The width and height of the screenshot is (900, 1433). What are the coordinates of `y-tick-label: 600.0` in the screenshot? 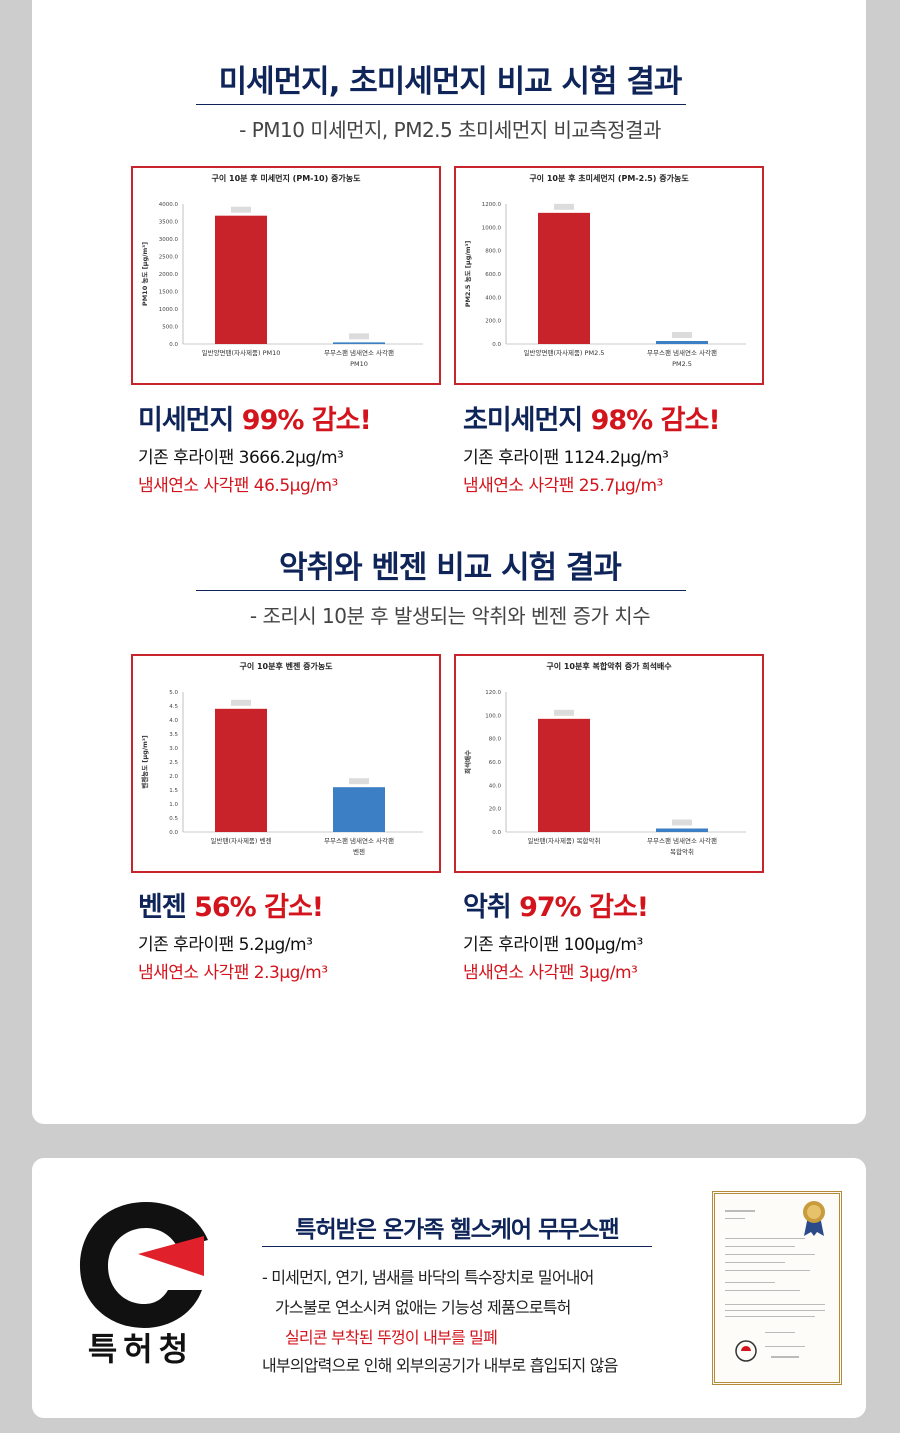 It's located at (493, 275).